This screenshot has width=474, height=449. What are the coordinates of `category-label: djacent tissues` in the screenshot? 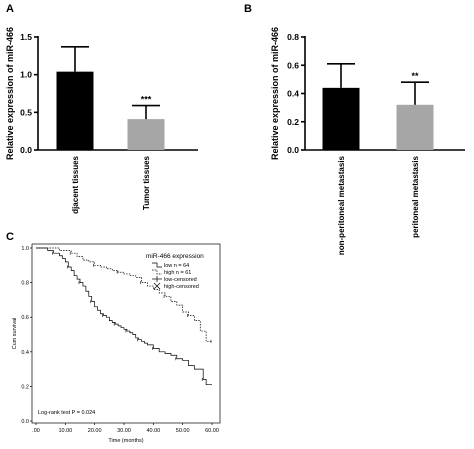 It's located at (75, 184).